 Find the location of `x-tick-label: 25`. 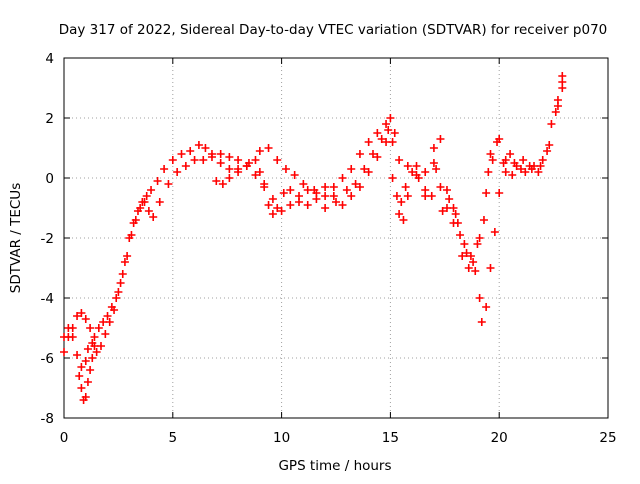

x-tick-label: 25 is located at coordinates (607, 438).